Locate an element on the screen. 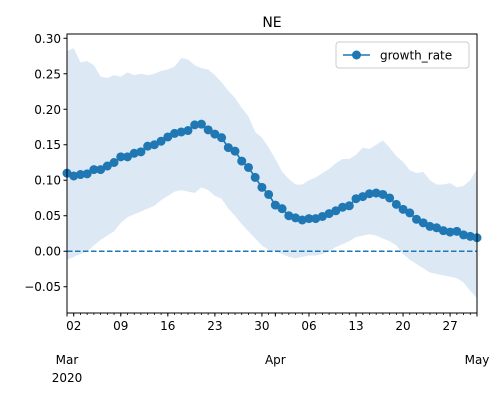 Image resolution: width=500 pixels, height=400 pixels. x-week-label: 02 is located at coordinates (73, 326).